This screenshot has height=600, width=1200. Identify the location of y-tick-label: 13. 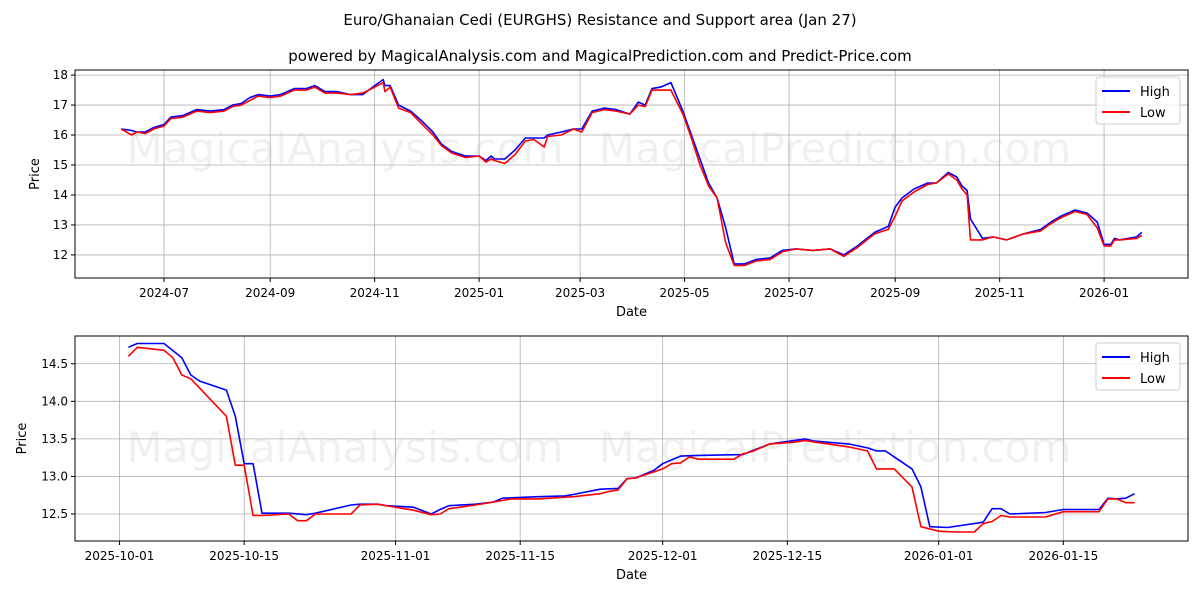
(60, 225).